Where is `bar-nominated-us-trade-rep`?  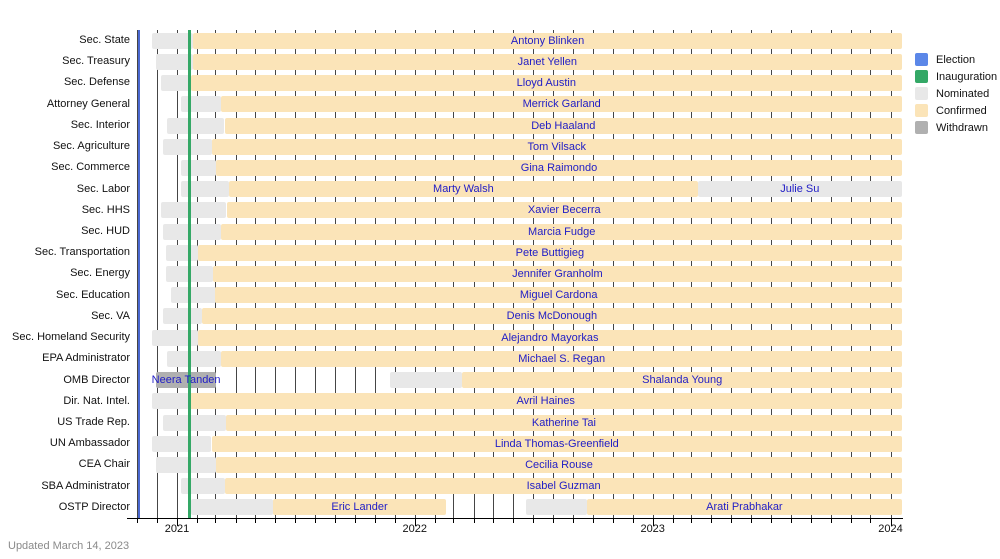
bar-nominated-us-trade-rep is located at coordinates (194, 422).